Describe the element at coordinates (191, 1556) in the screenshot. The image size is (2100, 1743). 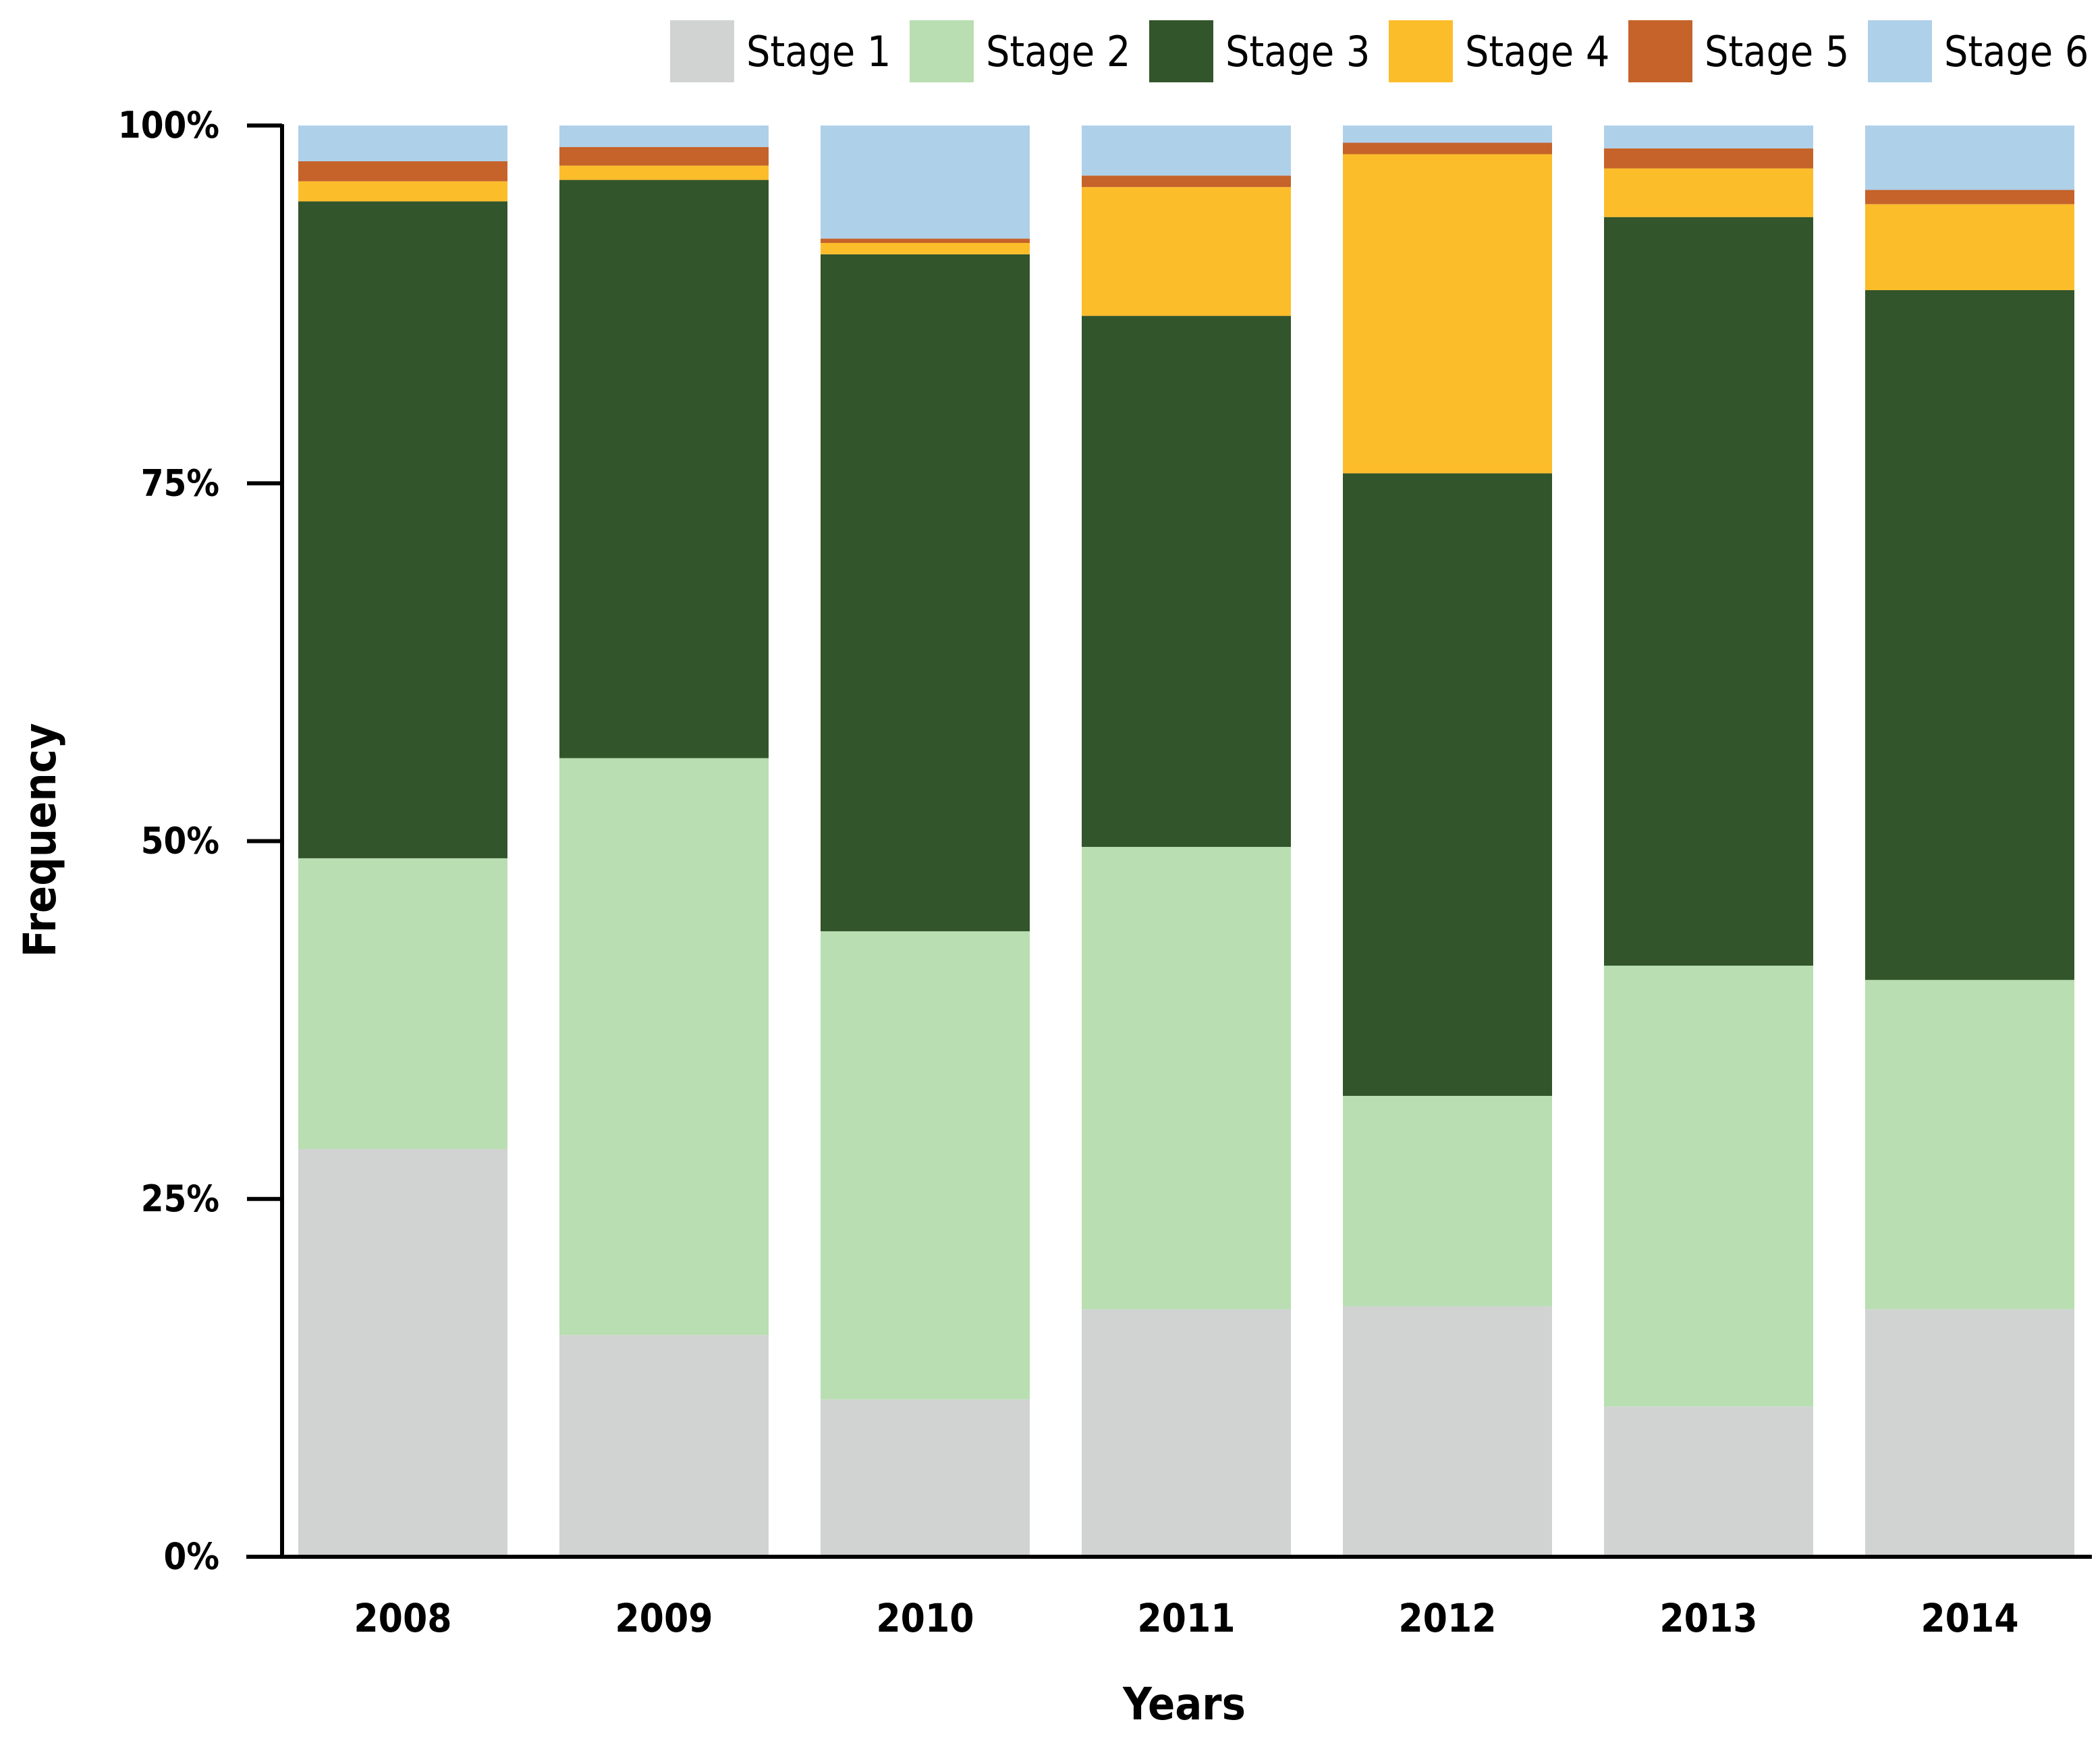
I see `y-tick-label: 0%` at that location.